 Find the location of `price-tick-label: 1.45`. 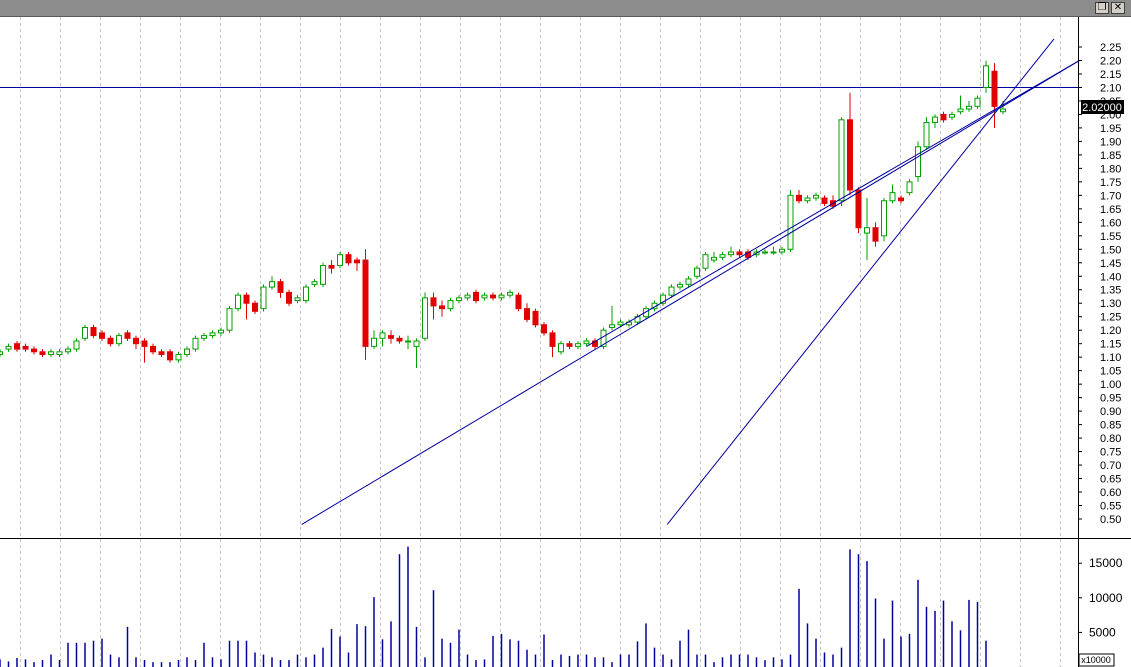

price-tick-label: 1.45 is located at coordinates (1110, 264).